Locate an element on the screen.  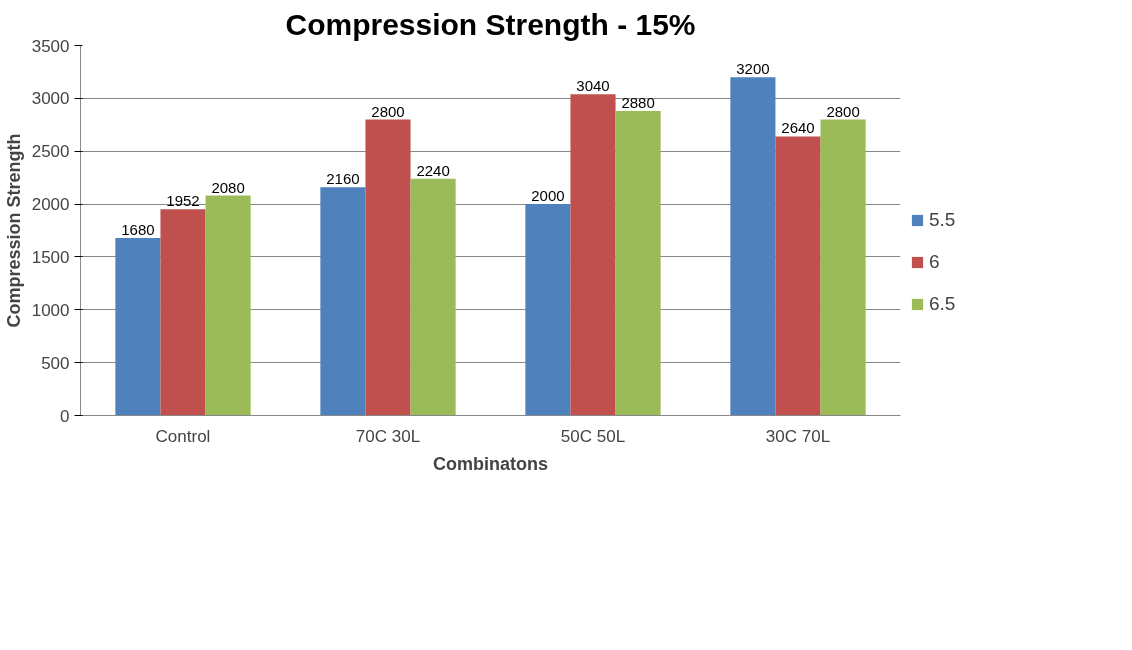
y-tick-label: 3500 is located at coordinates (50, 46).